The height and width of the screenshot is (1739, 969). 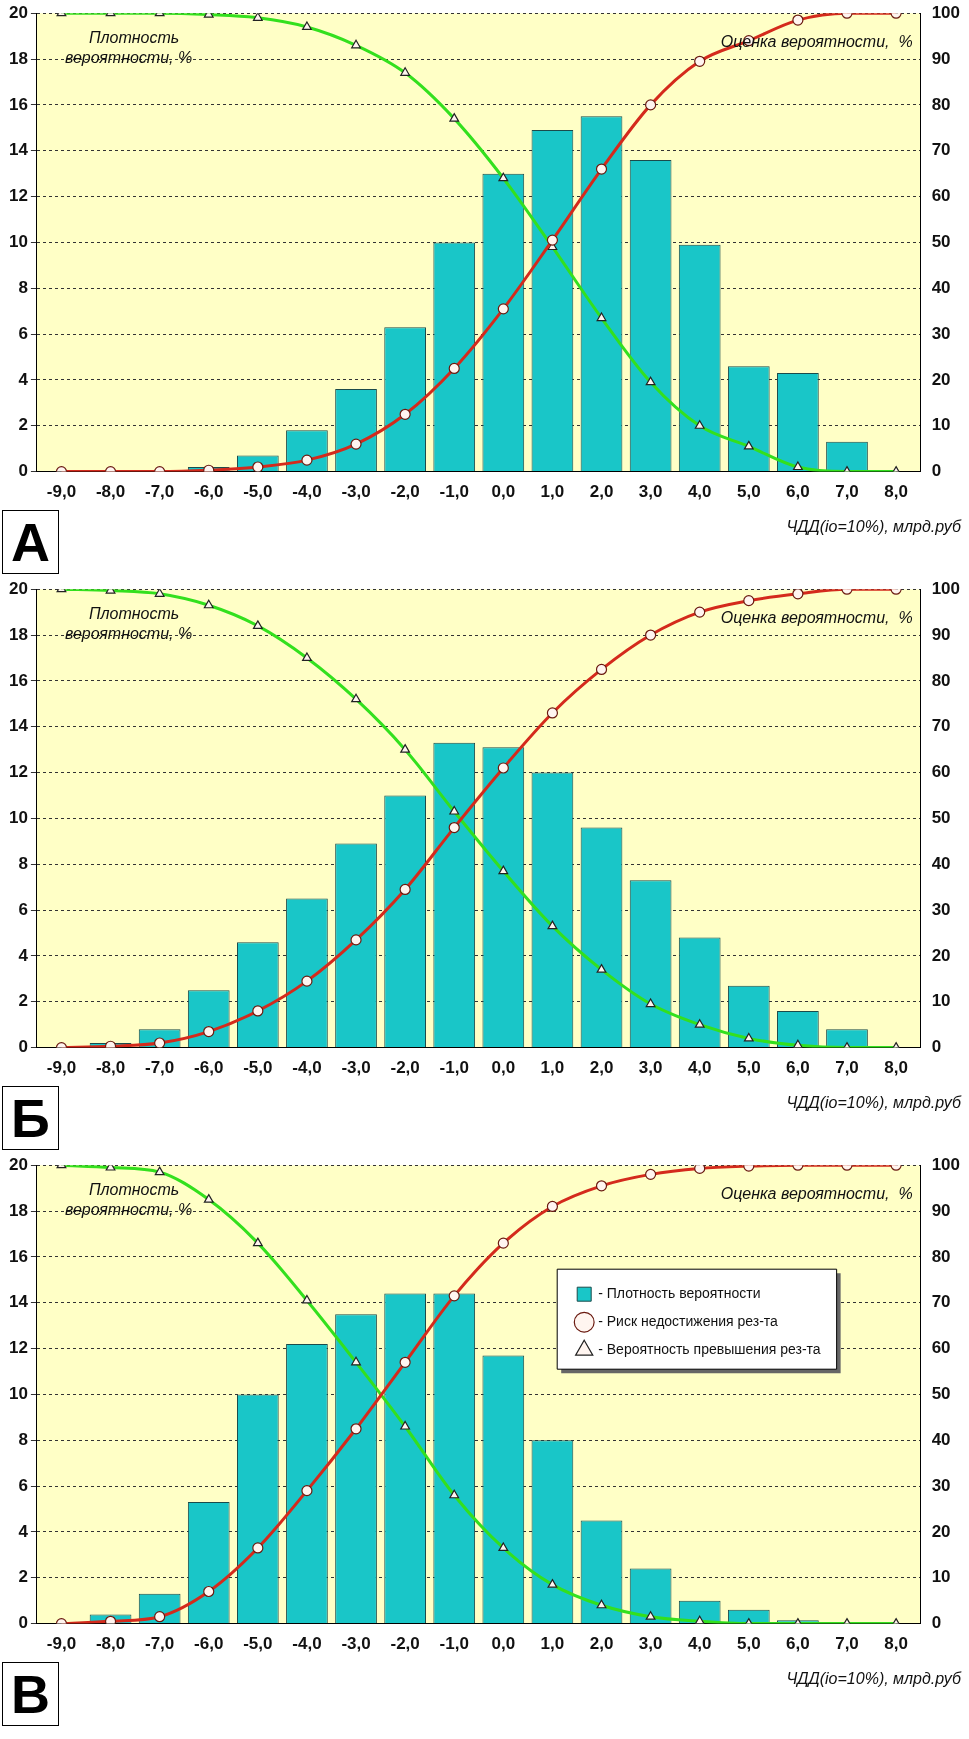 I want to click on x-tick-label: 6,0, so click(x=798, y=1068).